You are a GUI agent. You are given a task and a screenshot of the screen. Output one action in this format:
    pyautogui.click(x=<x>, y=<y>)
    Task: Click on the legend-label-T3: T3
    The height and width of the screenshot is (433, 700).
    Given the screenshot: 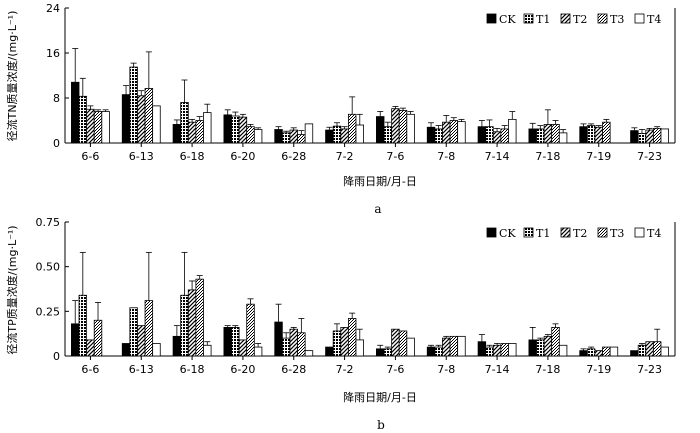 What is the action you would take?
    pyautogui.click(x=617, y=233)
    